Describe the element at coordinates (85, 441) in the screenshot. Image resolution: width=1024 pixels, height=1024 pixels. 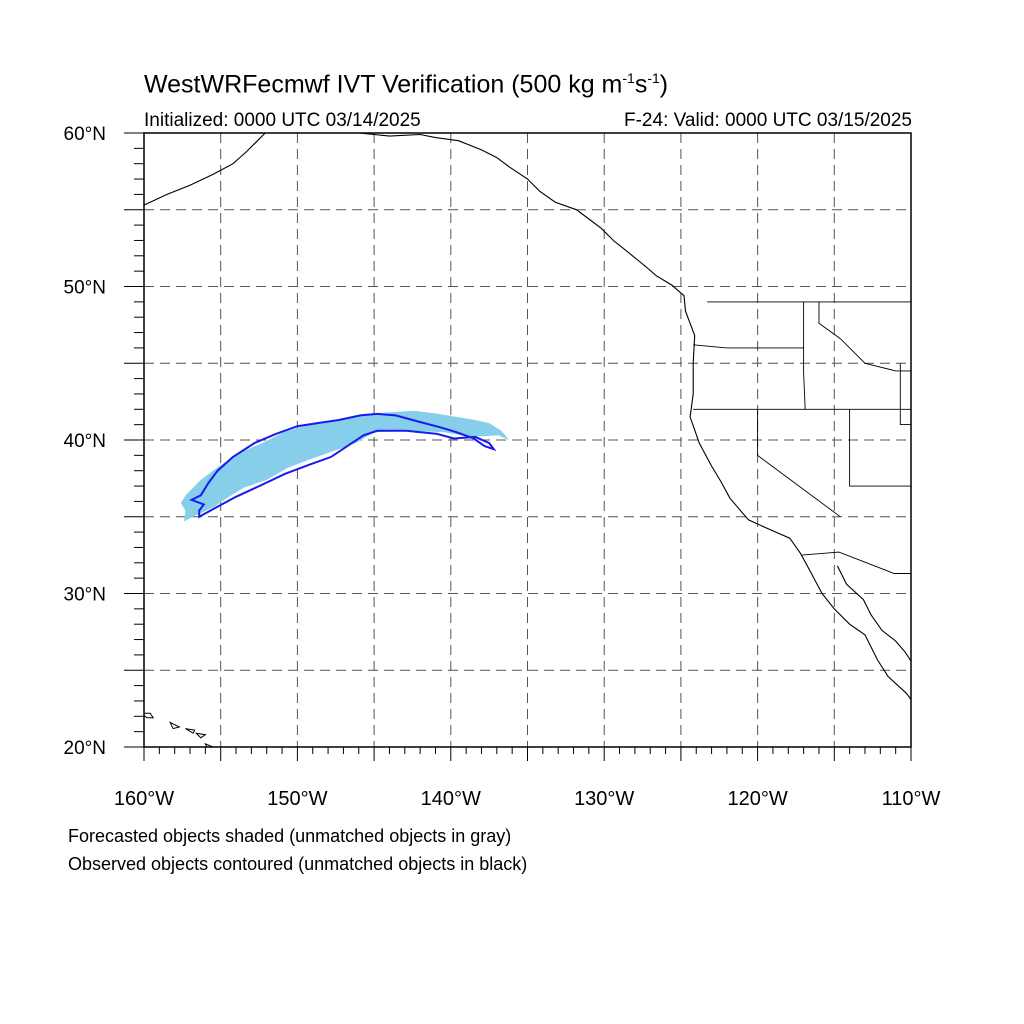
I see `y-tick-label: 40°N` at that location.